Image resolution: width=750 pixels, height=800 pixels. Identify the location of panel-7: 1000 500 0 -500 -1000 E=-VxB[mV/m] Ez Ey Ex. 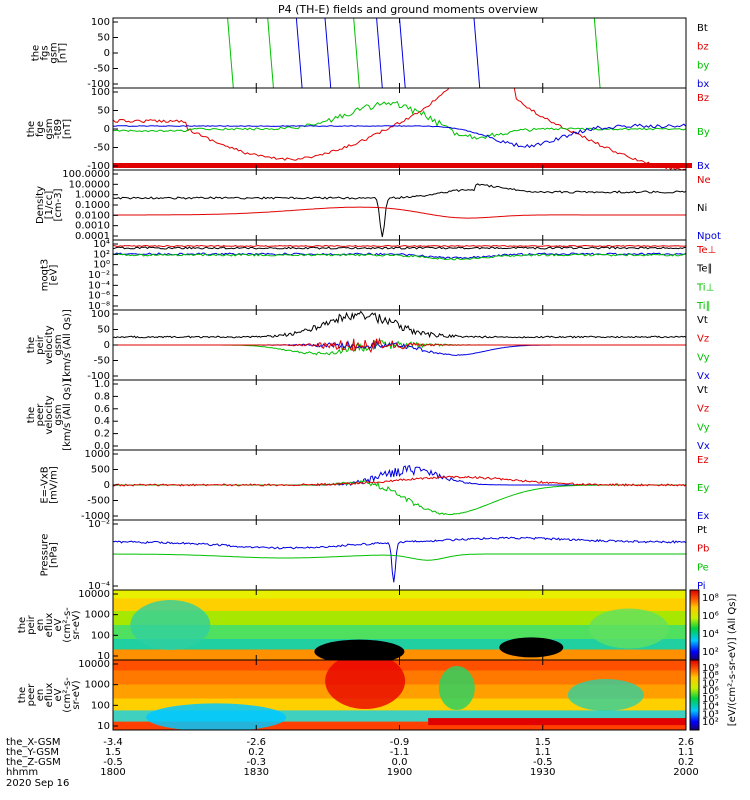
(375, 485).